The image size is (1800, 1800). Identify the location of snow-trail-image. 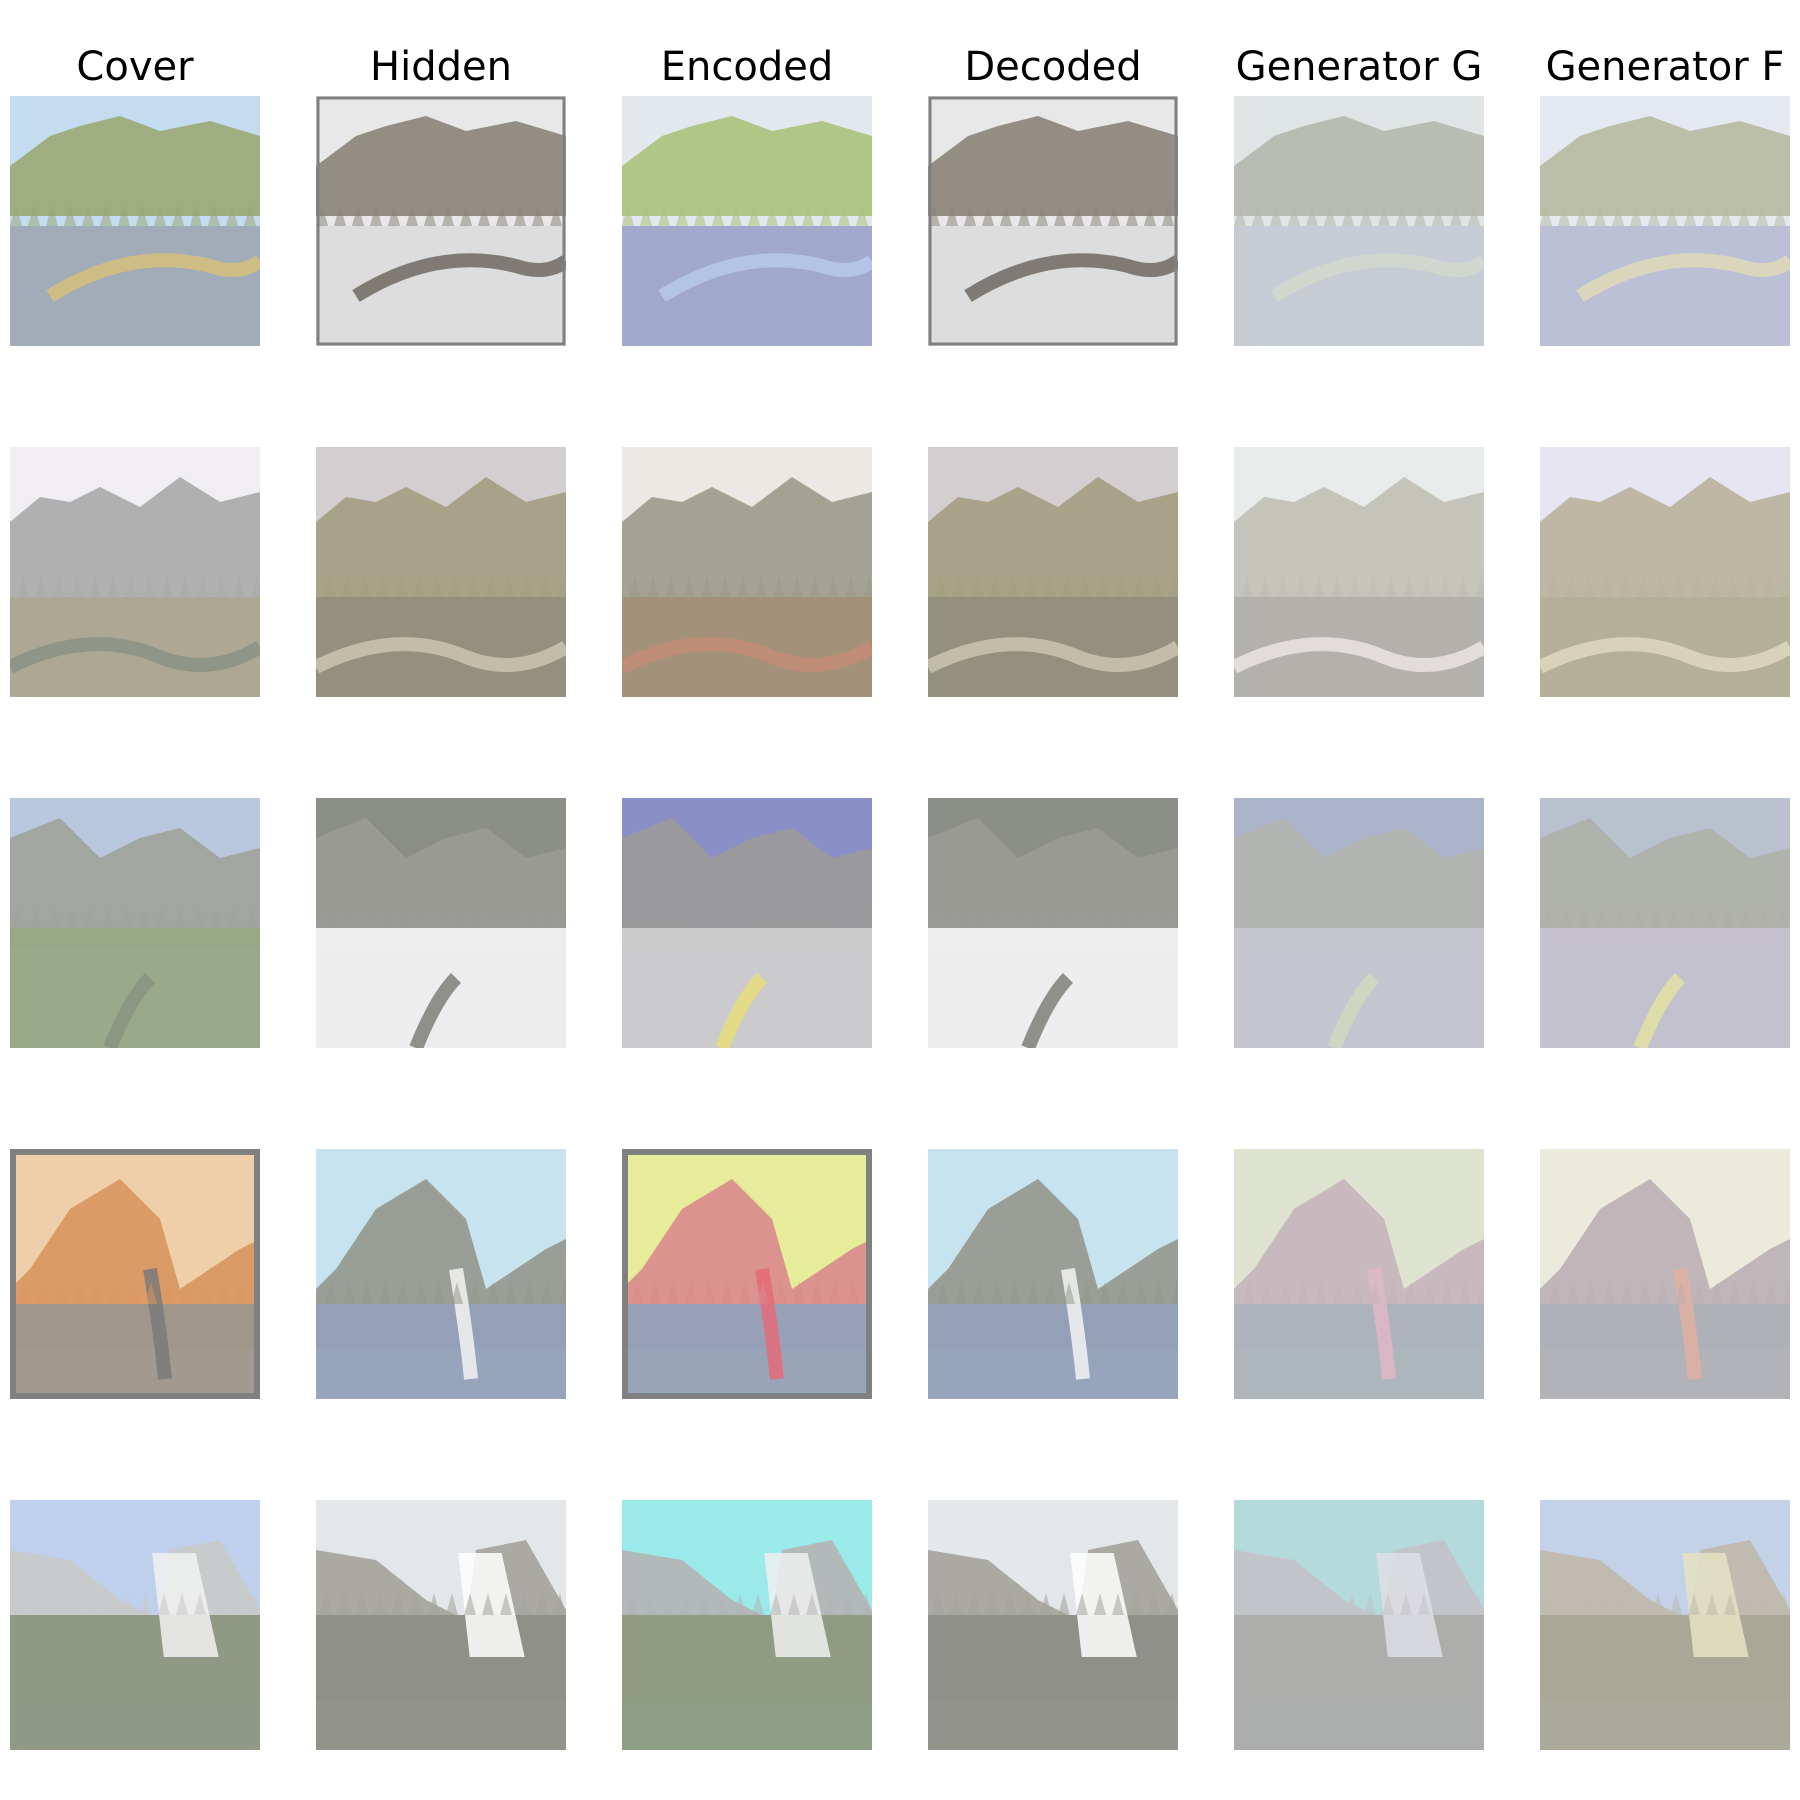
(441, 923).